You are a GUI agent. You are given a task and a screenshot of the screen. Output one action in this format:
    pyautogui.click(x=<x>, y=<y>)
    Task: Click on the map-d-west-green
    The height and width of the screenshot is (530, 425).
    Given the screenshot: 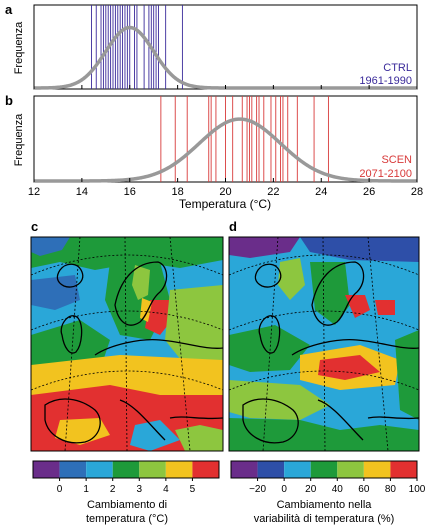 What is the action you would take?
    pyautogui.click(x=269, y=348)
    